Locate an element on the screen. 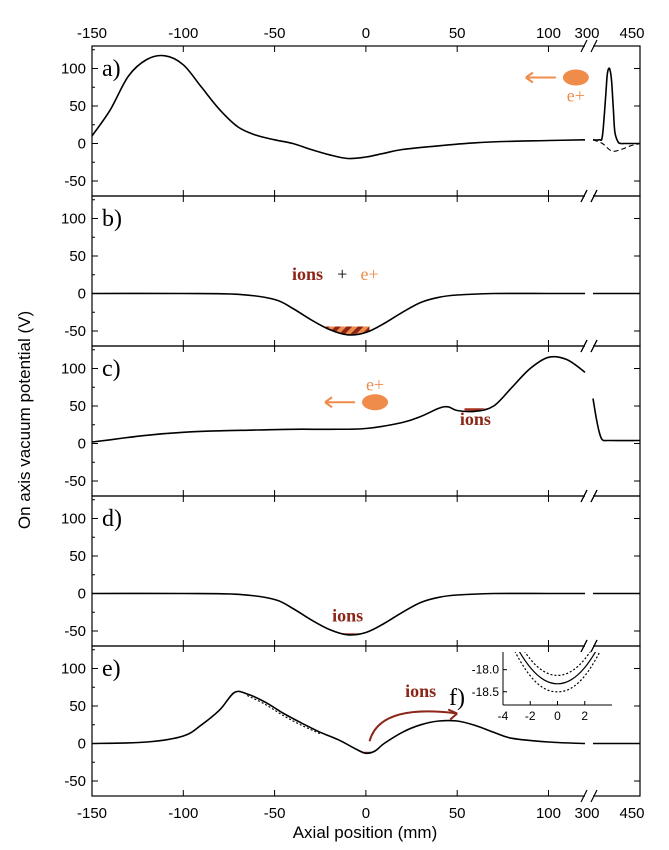  panel-label: e) is located at coordinates (111, 669).